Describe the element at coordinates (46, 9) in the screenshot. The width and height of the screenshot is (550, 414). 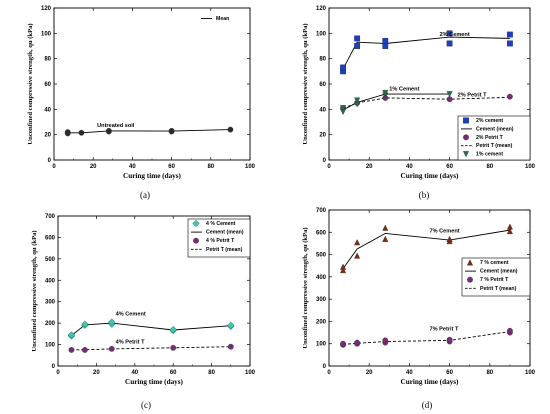
I see `y-tick-label: 120` at that location.